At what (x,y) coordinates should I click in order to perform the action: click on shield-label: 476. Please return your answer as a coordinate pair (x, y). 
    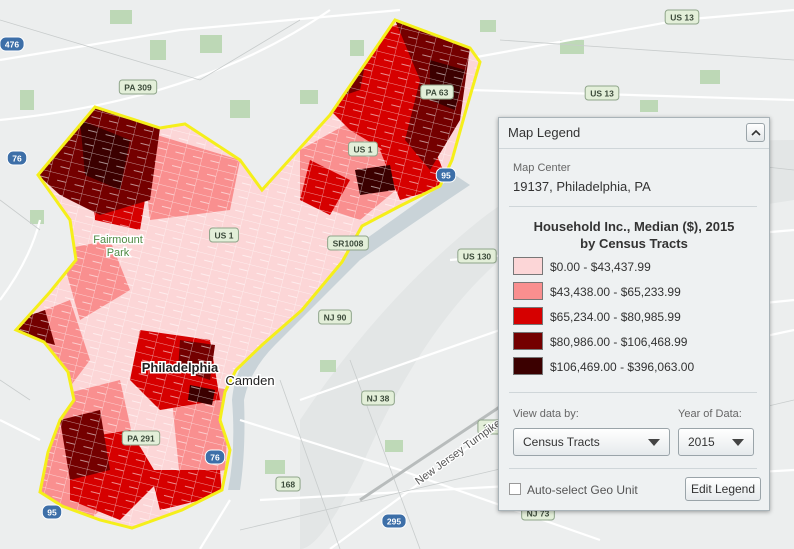
    Looking at the image, I should click on (12, 45).